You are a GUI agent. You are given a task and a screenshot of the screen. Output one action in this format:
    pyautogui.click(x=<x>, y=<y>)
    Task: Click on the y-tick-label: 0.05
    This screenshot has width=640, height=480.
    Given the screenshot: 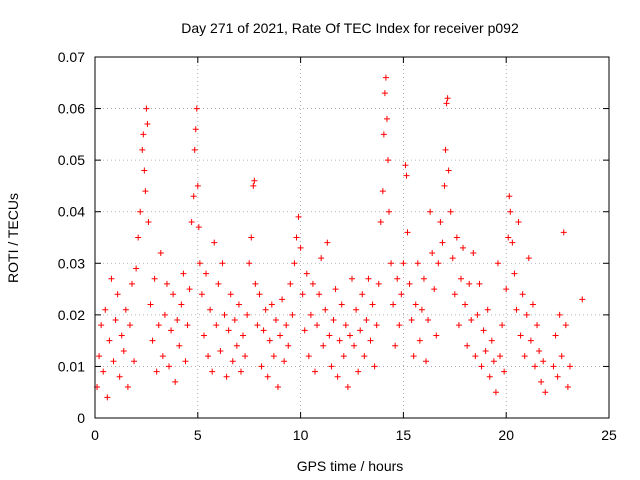 What is the action you would take?
    pyautogui.click(x=71, y=160)
    